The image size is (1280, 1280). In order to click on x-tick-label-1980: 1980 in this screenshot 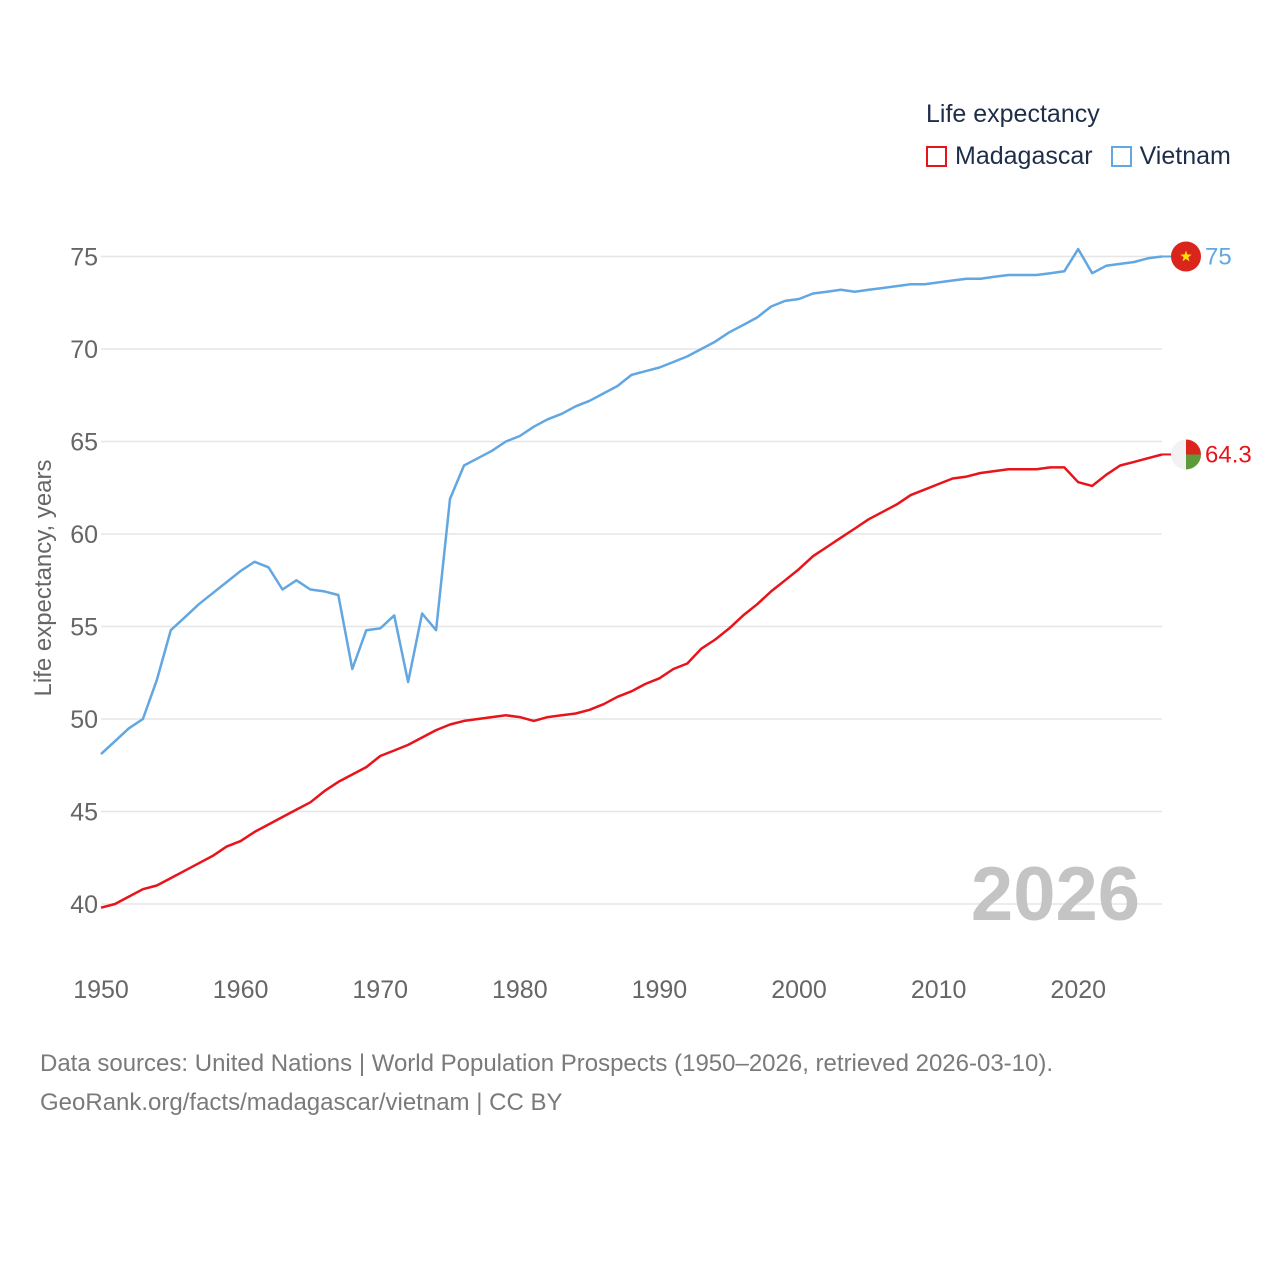, I will do `click(520, 990)`.